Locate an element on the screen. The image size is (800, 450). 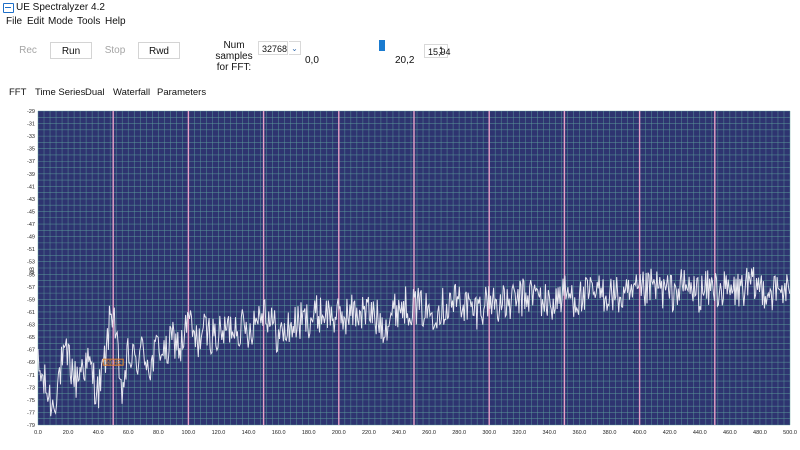
tab-waterfall: Waterfall is located at coordinates (132, 92).